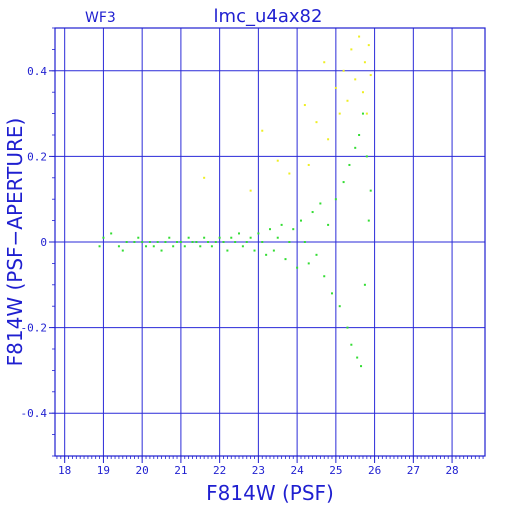 The height and width of the screenshot is (512, 512). What do you see at coordinates (297, 470) in the screenshot?
I see `x-tick-label: 24` at bounding box center [297, 470].